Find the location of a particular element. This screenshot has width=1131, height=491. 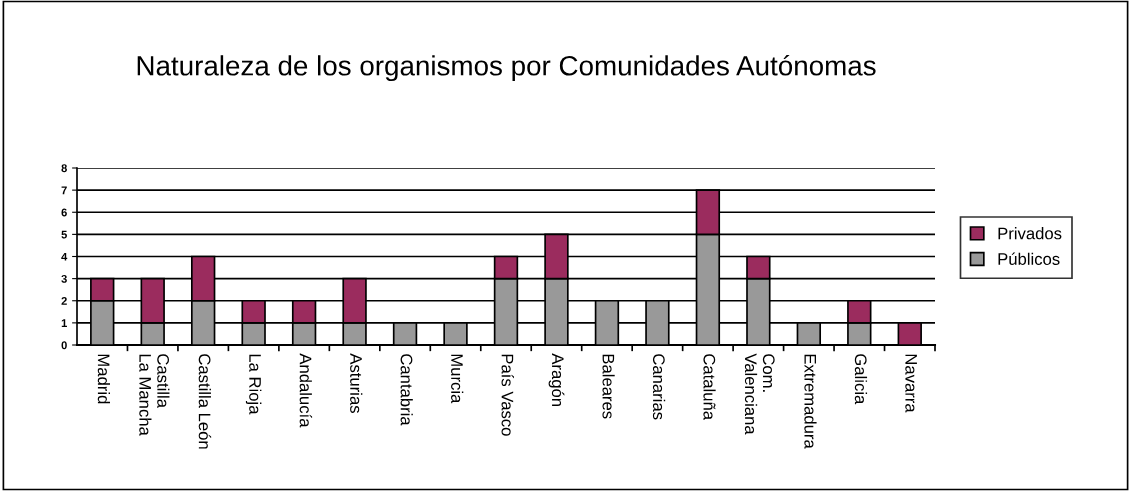

x-tick-label: Canarias is located at coordinates (659, 387).